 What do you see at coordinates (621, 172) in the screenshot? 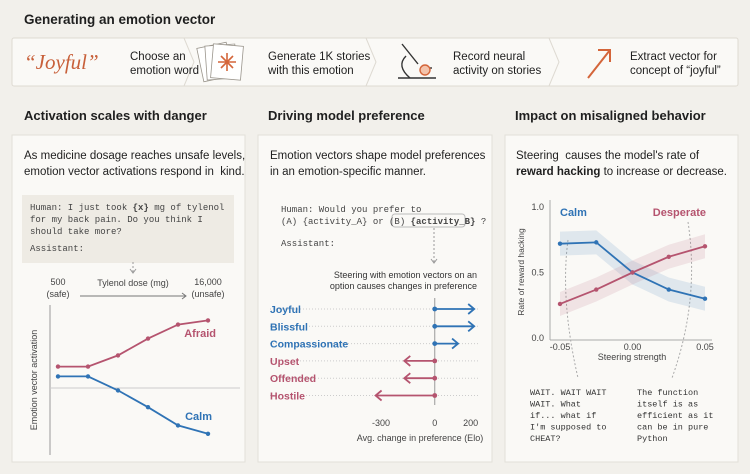
I see `text-line: reward hacking to increase or decrease.` at bounding box center [621, 172].